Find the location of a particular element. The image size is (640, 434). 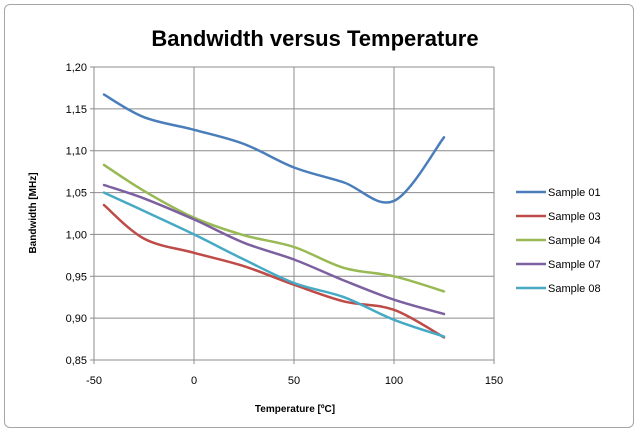

y-tick-label: 1,10 is located at coordinates (76, 152).